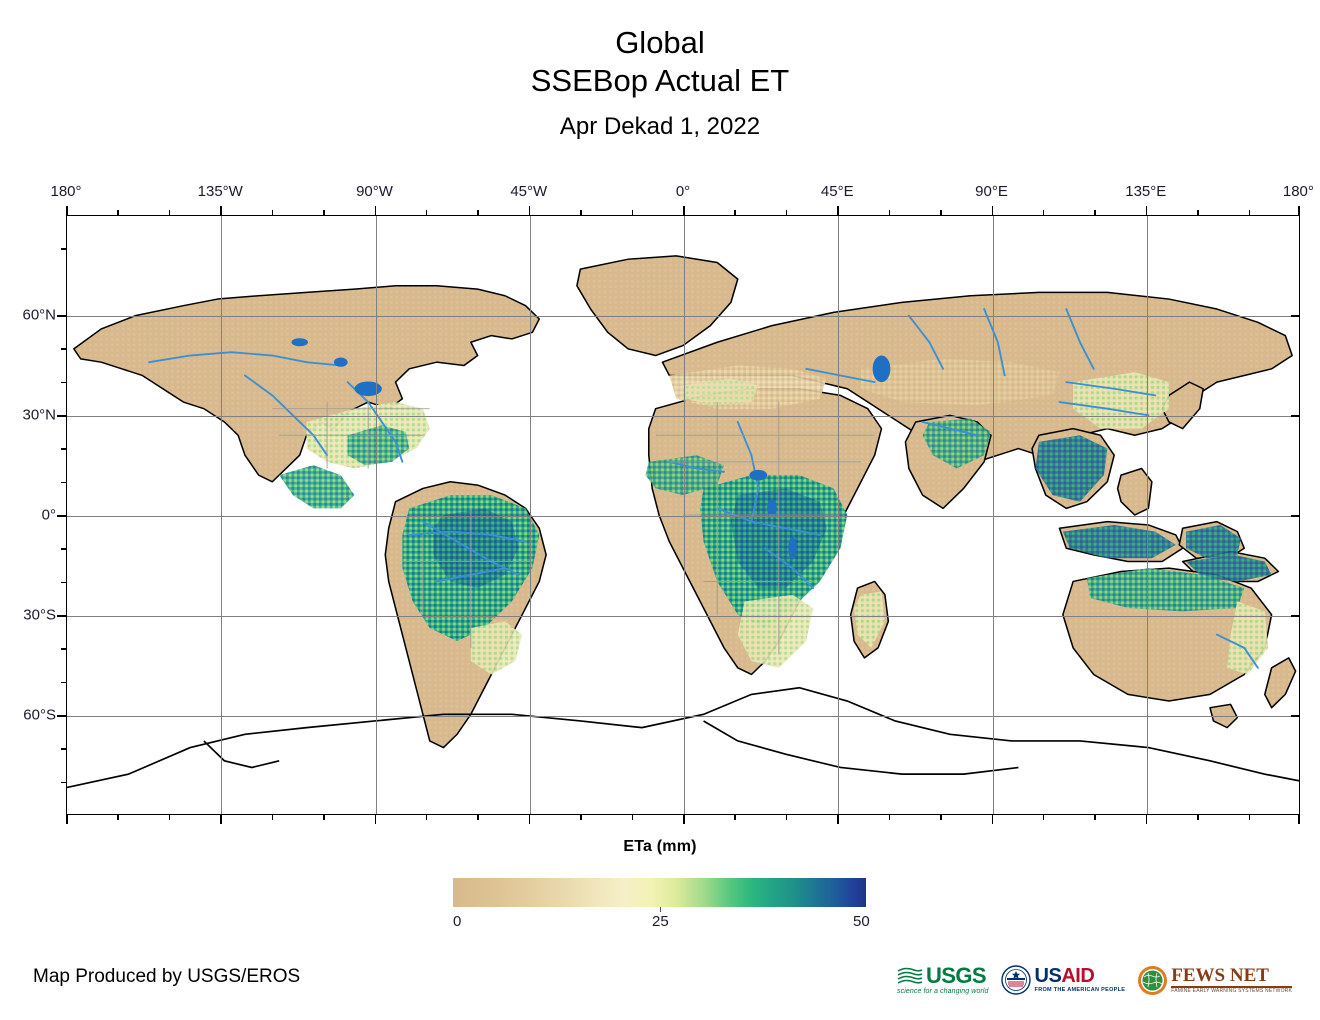 The width and height of the screenshot is (1320, 1020). I want to click on fewsnet-tagline: FAMINE EARLY WARNING SYSTEMS NETWORK, so click(1231, 990).